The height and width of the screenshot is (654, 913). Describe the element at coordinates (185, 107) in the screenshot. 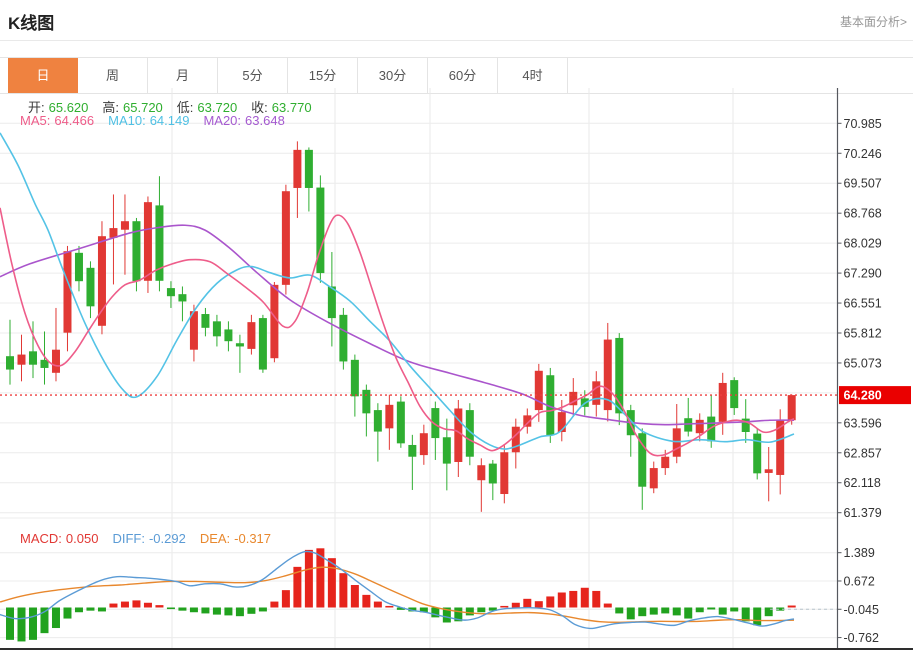

I see `legend-label: 低:` at that location.